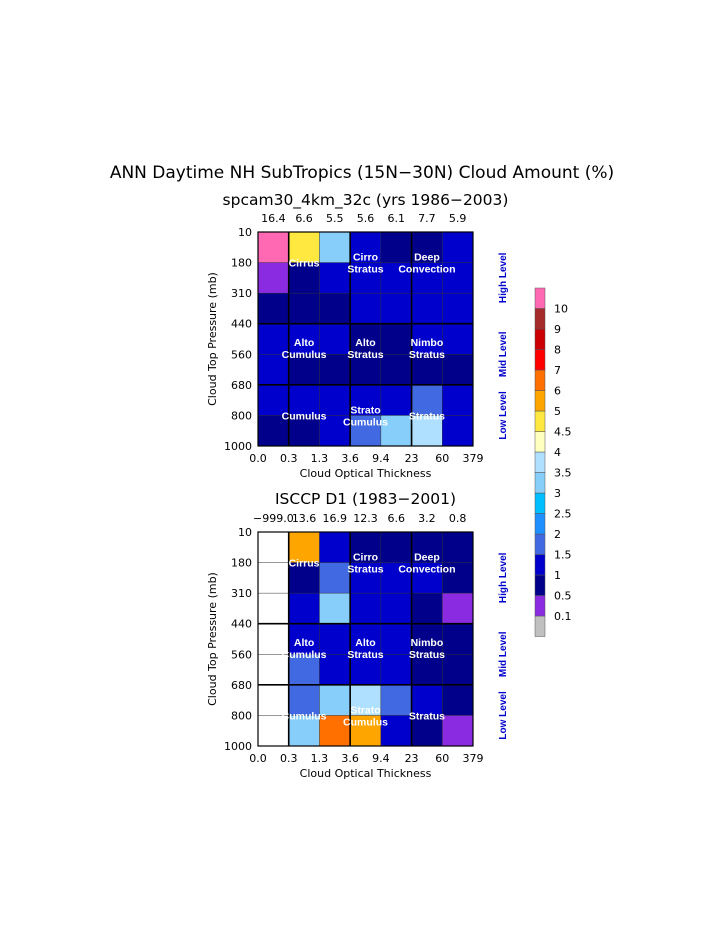 Image resolution: width=723 pixels, height=935 pixels. Describe the element at coordinates (365, 349) in the screenshot. I see `region-label: Alto Stratus` at that location.